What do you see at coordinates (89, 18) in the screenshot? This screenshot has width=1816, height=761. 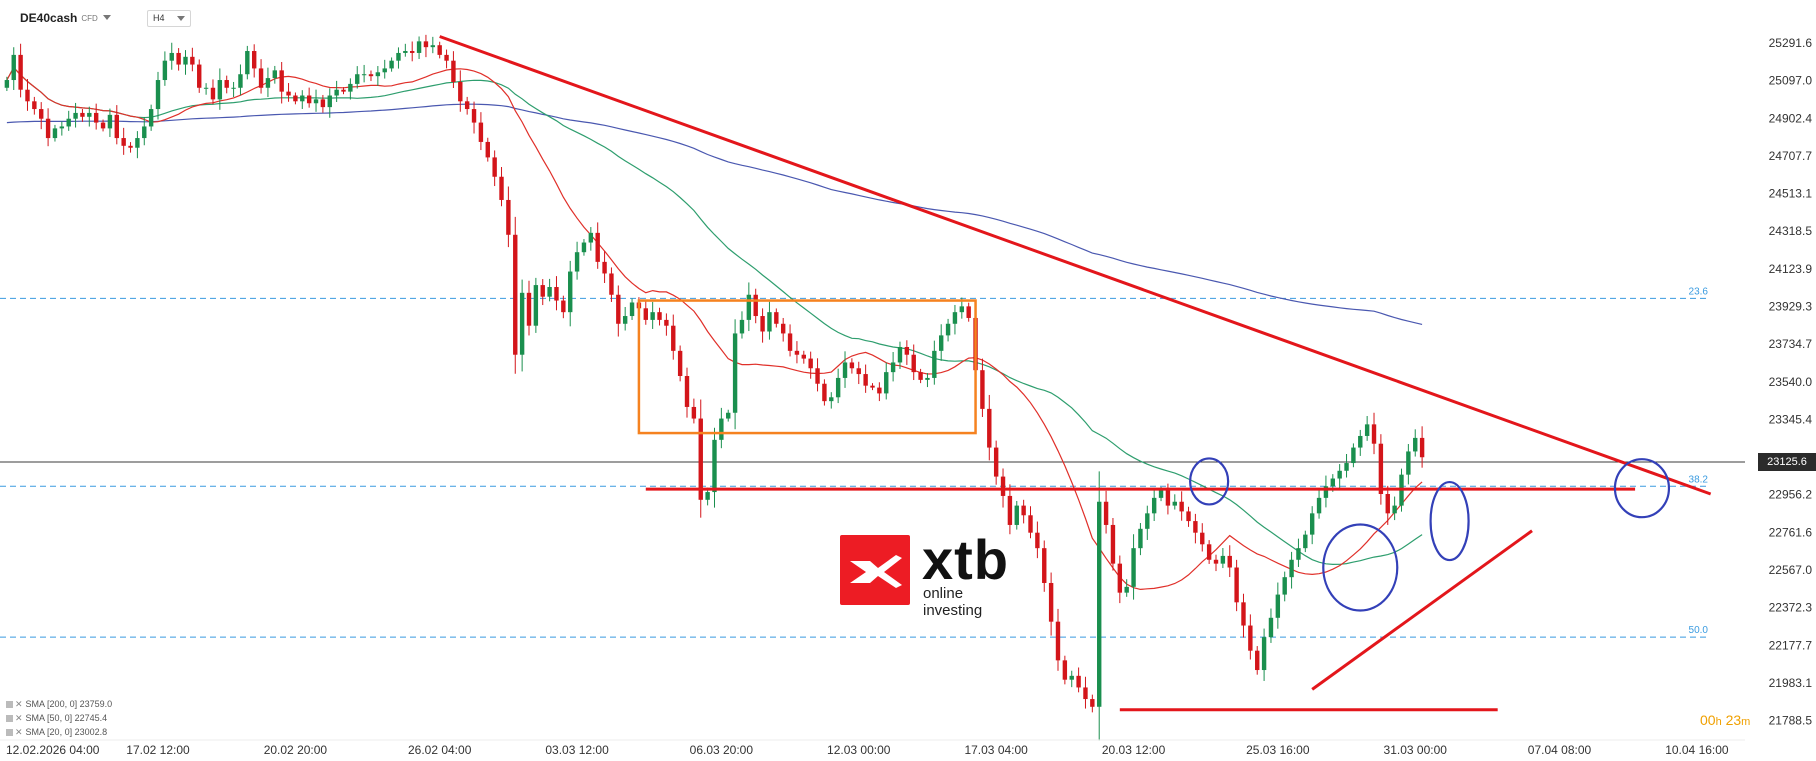 I see `symbol-tag: CFD` at bounding box center [89, 18].